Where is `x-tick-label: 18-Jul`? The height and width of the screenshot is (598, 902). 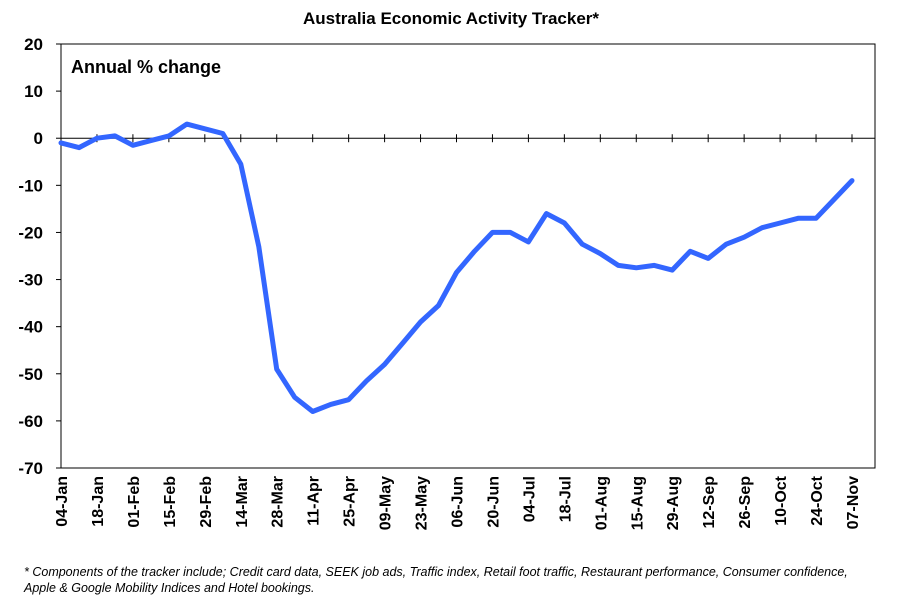
x-tick-label: 18-Jul is located at coordinates (565, 499).